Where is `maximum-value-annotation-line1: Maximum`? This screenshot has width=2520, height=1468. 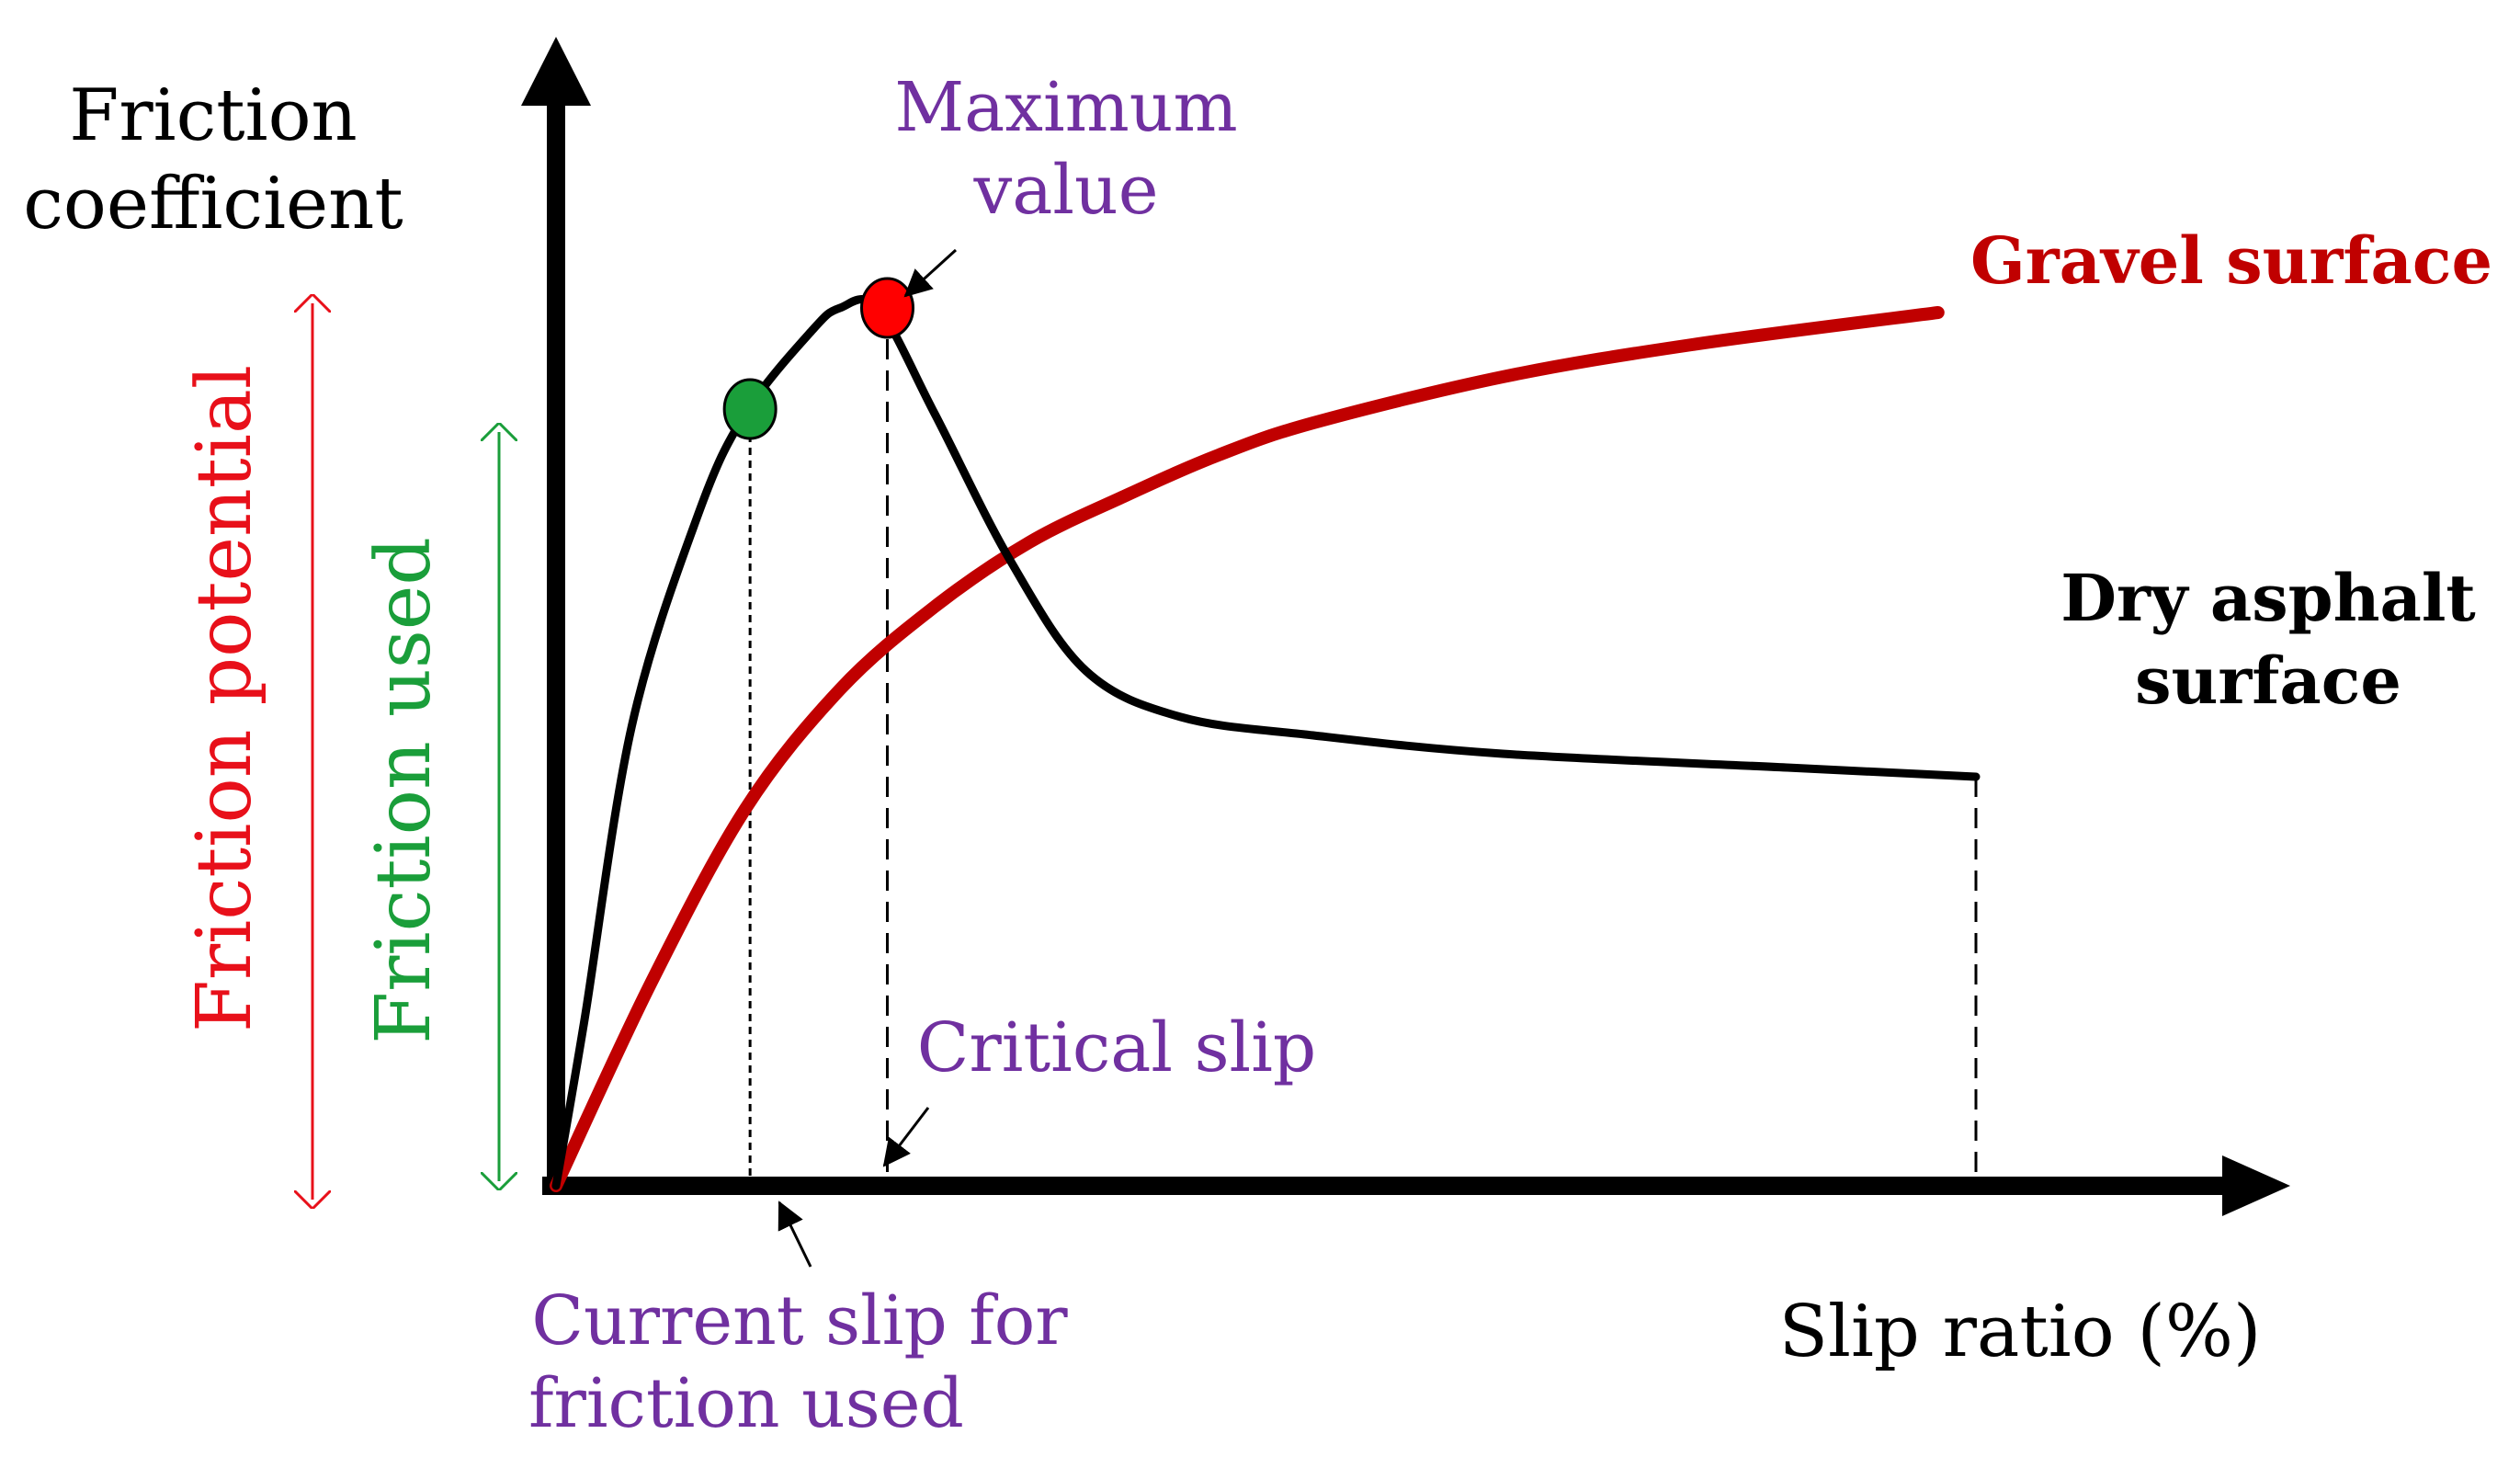 maximum-value-annotation-line1: Maximum is located at coordinates (1065, 108).